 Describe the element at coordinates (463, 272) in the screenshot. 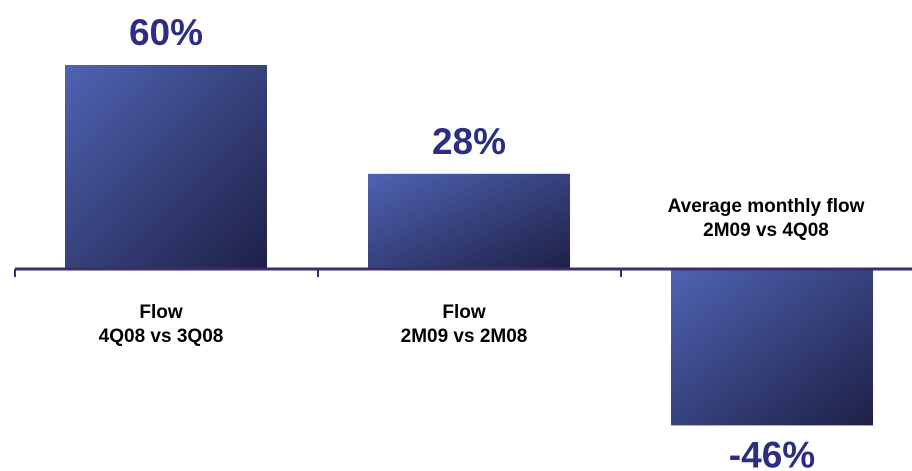

I see `x-axis` at that location.